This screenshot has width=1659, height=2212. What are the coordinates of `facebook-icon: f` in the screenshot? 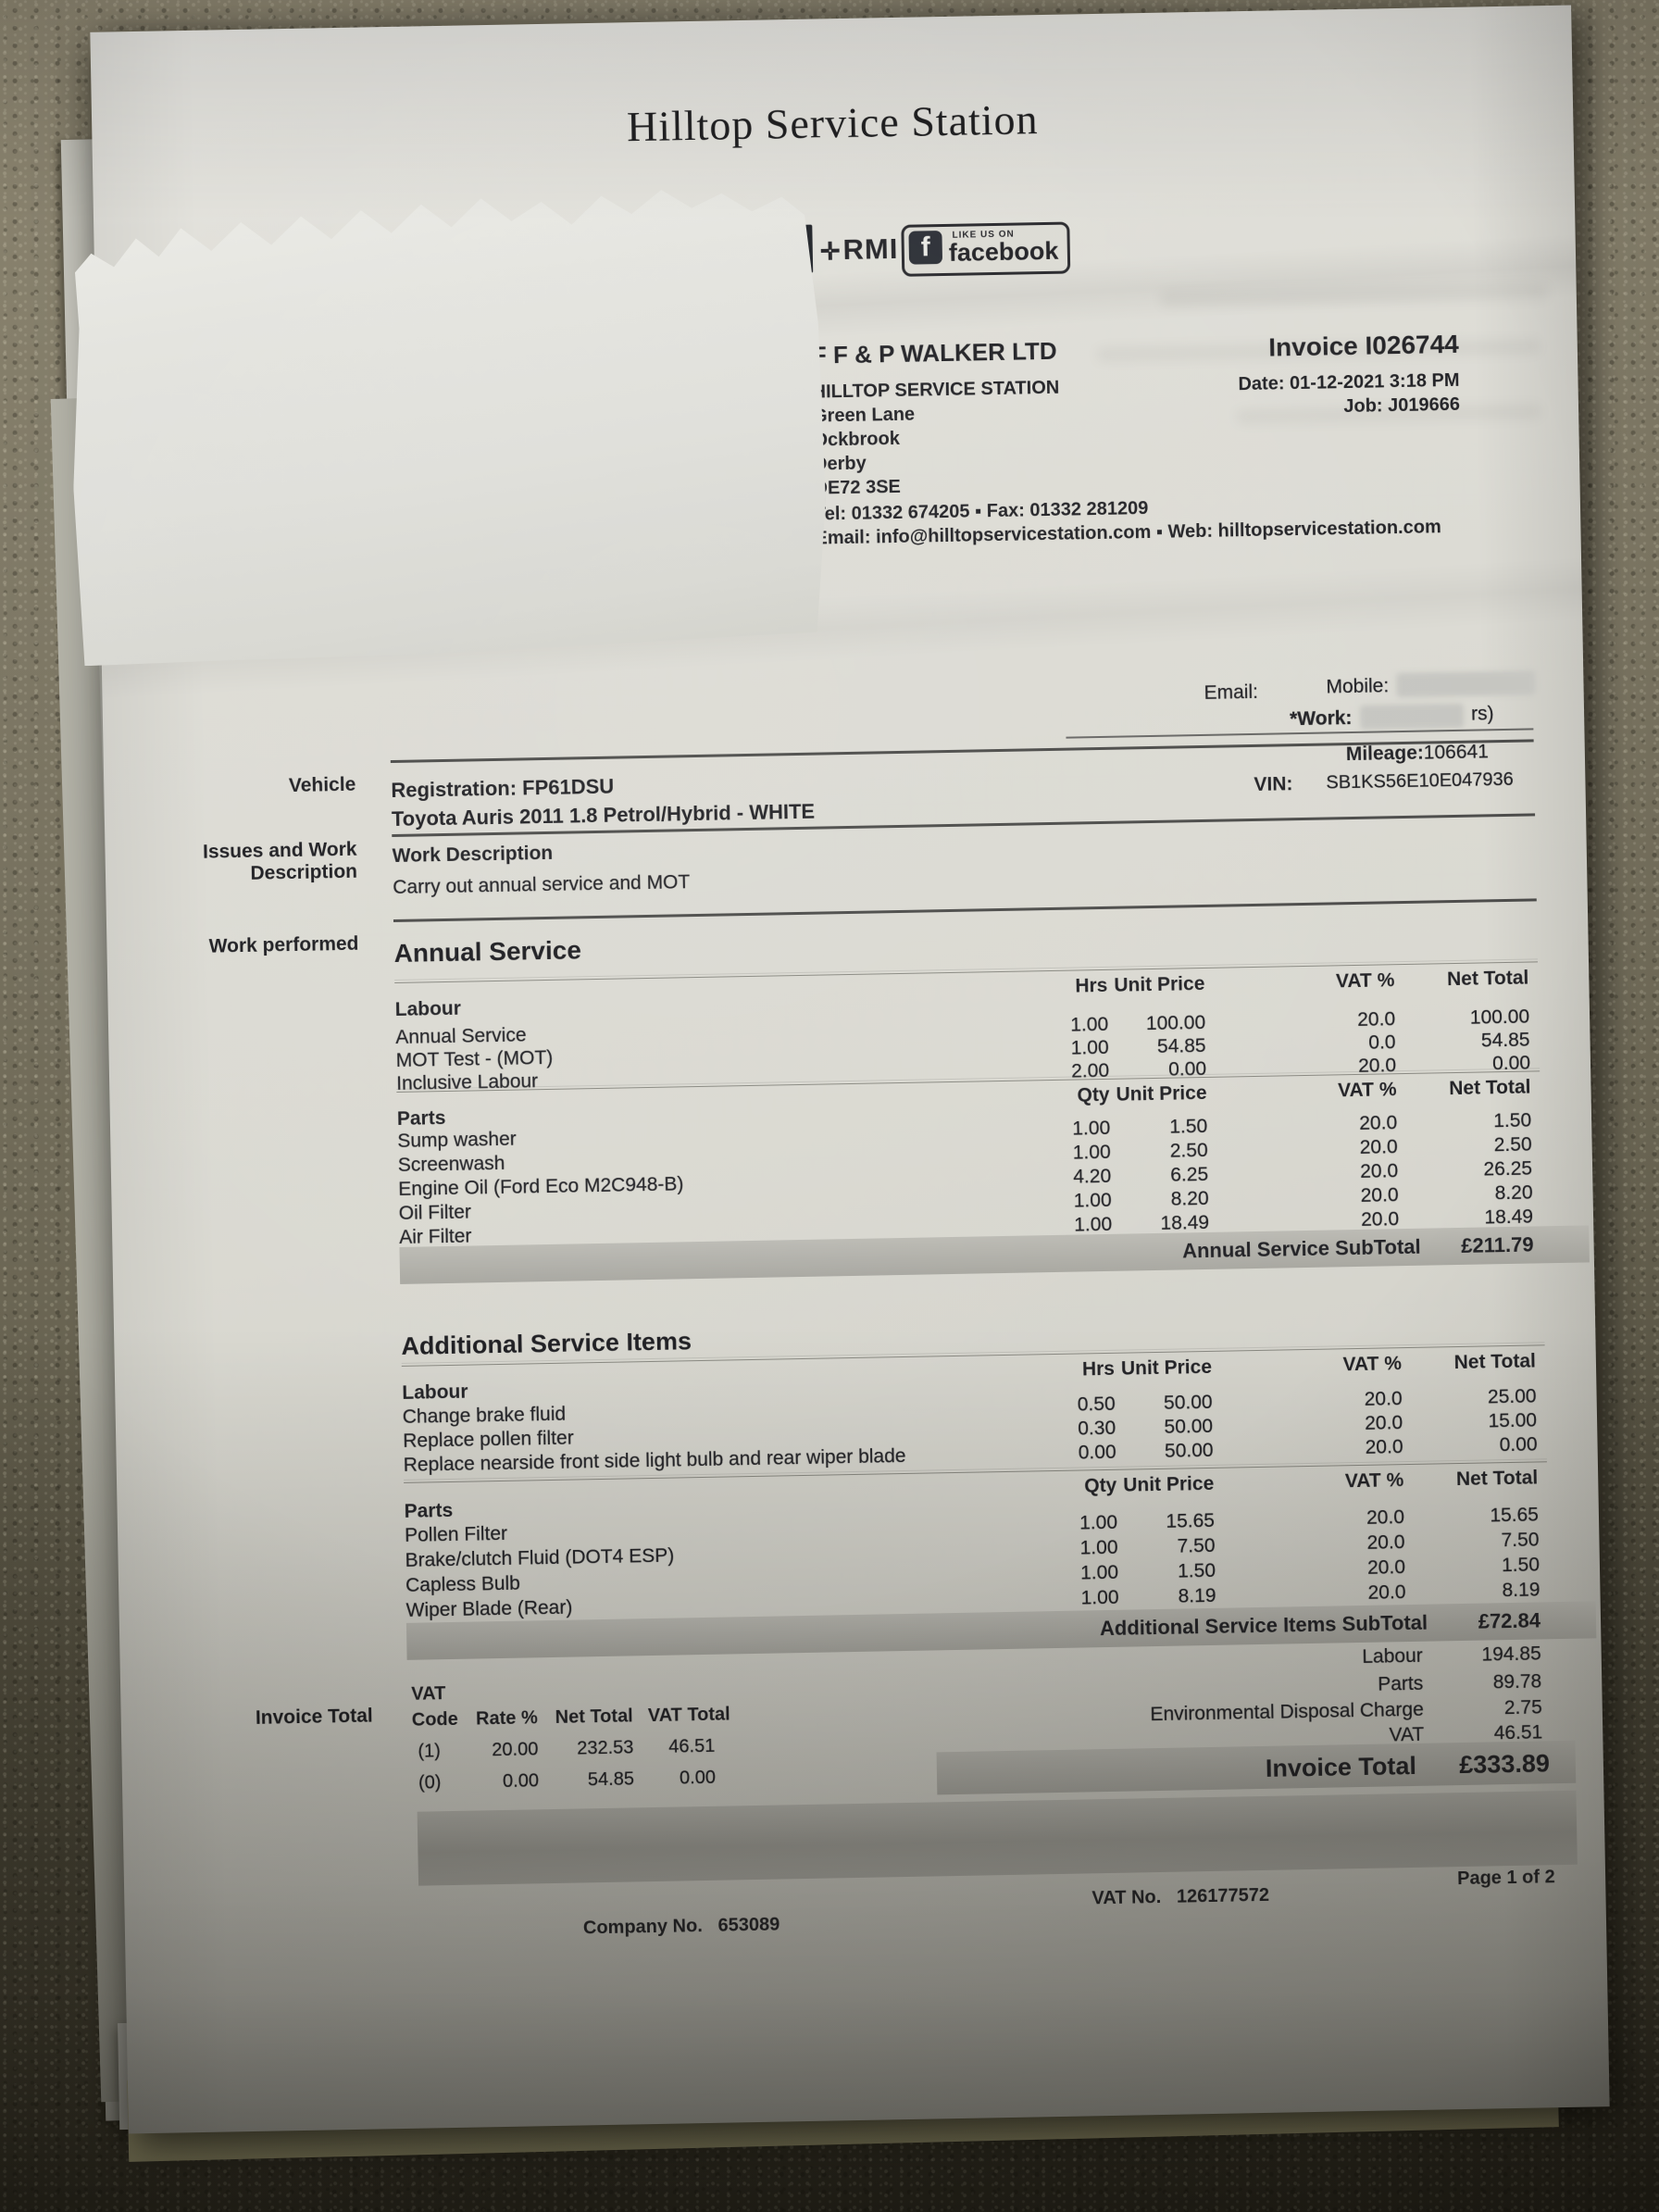 It's located at (925, 248).